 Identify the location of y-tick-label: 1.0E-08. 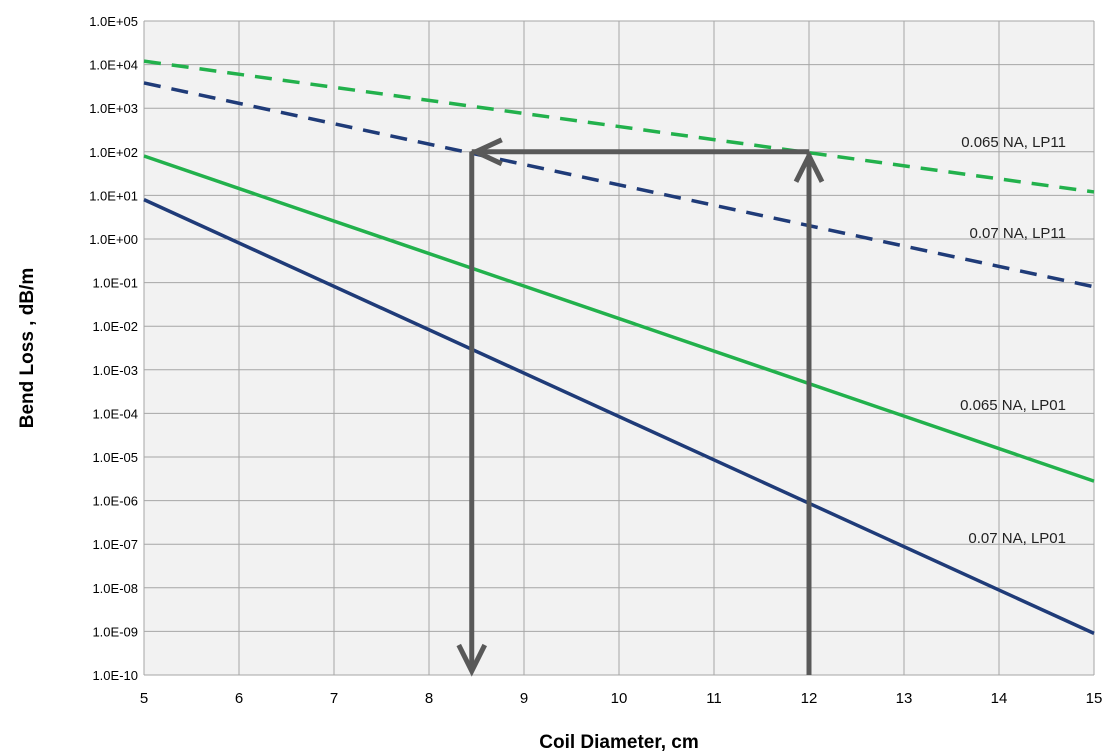
(115, 588).